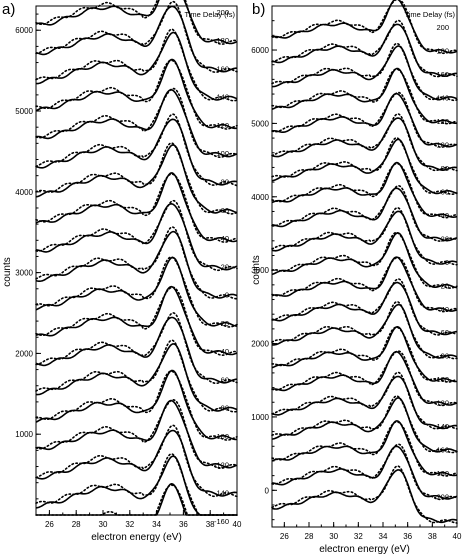 Image resolution: width=474 pixels, height=560 pixels. What do you see at coordinates (8, 9) in the screenshot?
I see `panel-label: a)` at bounding box center [8, 9].